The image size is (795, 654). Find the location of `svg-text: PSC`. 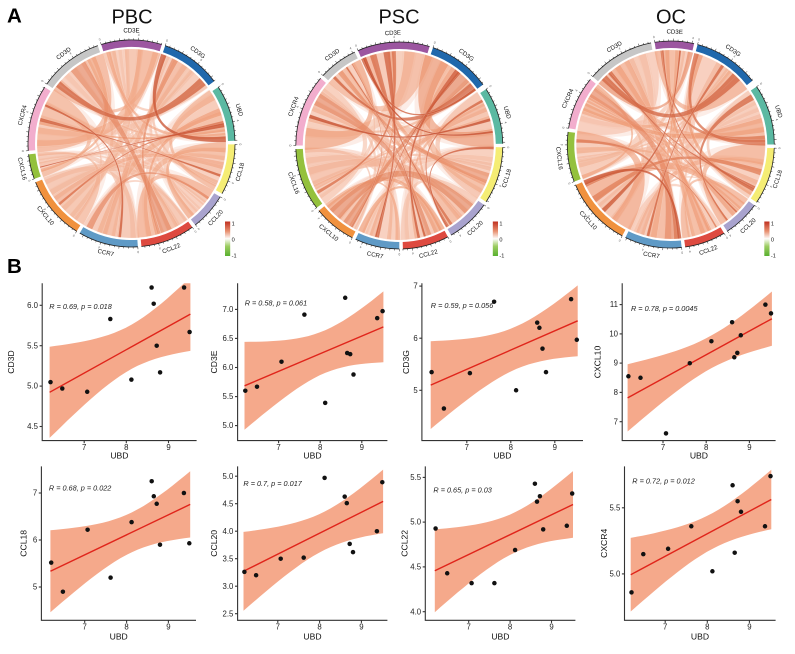

svg-text: PSC is located at coordinates (398, 18).